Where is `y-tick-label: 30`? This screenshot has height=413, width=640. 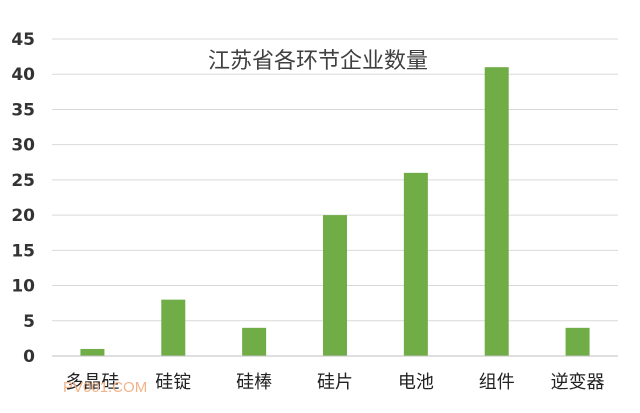 y-tick-label: 30 is located at coordinates (23, 146).